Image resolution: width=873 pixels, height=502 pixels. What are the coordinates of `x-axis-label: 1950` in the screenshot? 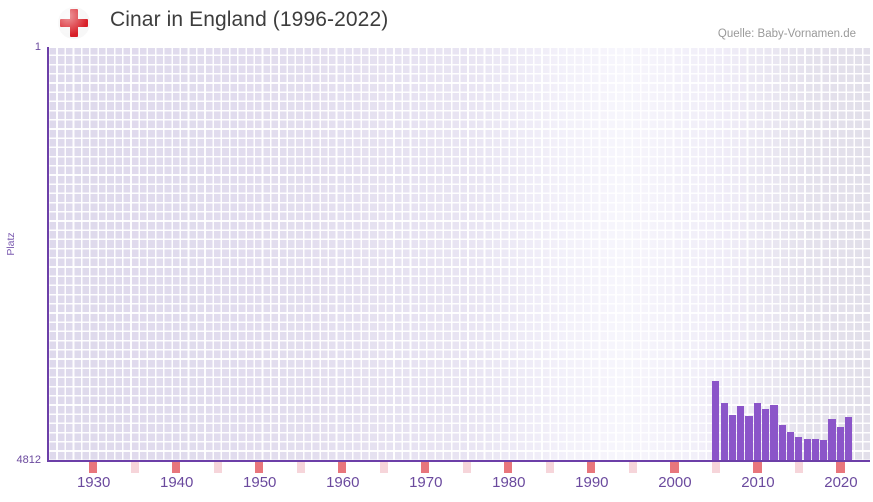 It's located at (260, 482).